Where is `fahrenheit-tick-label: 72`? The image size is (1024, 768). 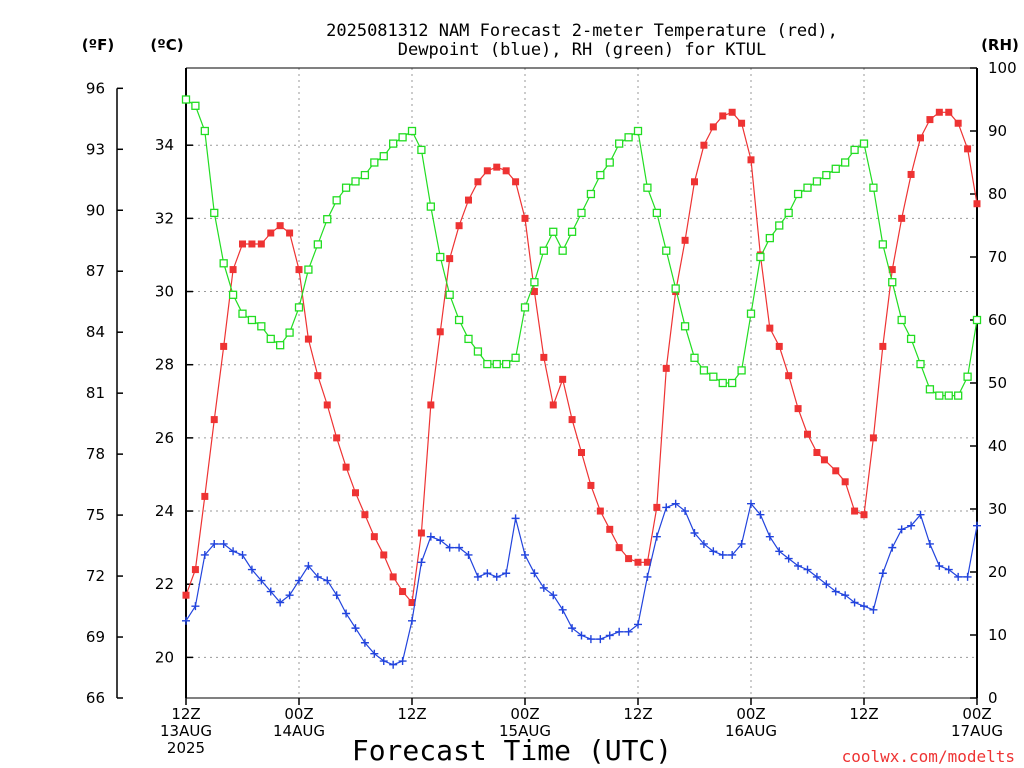
fahrenheit-tick-label: 72 is located at coordinates (95, 576).